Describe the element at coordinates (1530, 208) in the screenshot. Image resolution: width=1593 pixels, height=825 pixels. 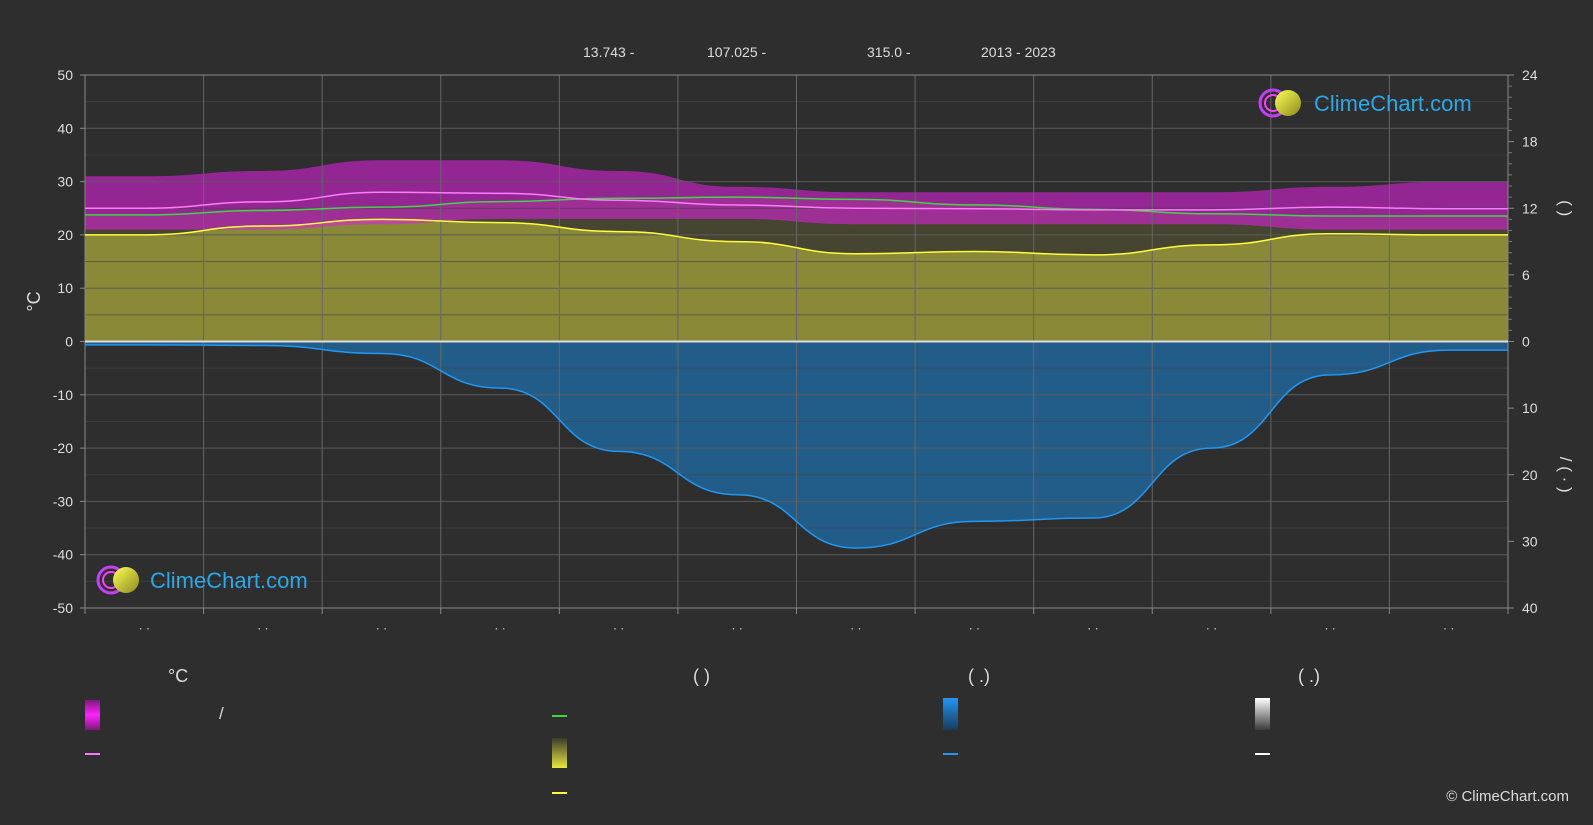
I see `y-right-tick-label: 12` at that location.